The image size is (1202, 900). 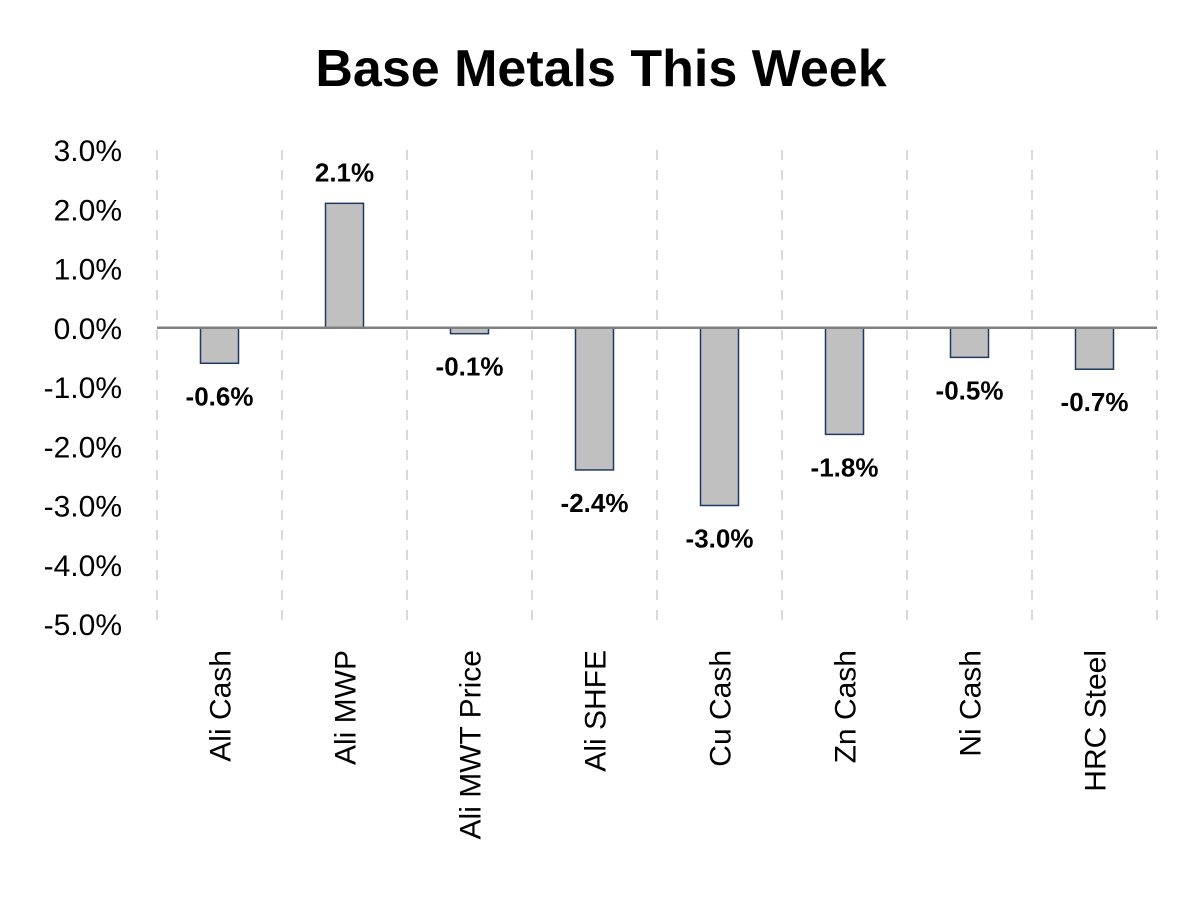 I want to click on bar-ni-cash, so click(x=969, y=343).